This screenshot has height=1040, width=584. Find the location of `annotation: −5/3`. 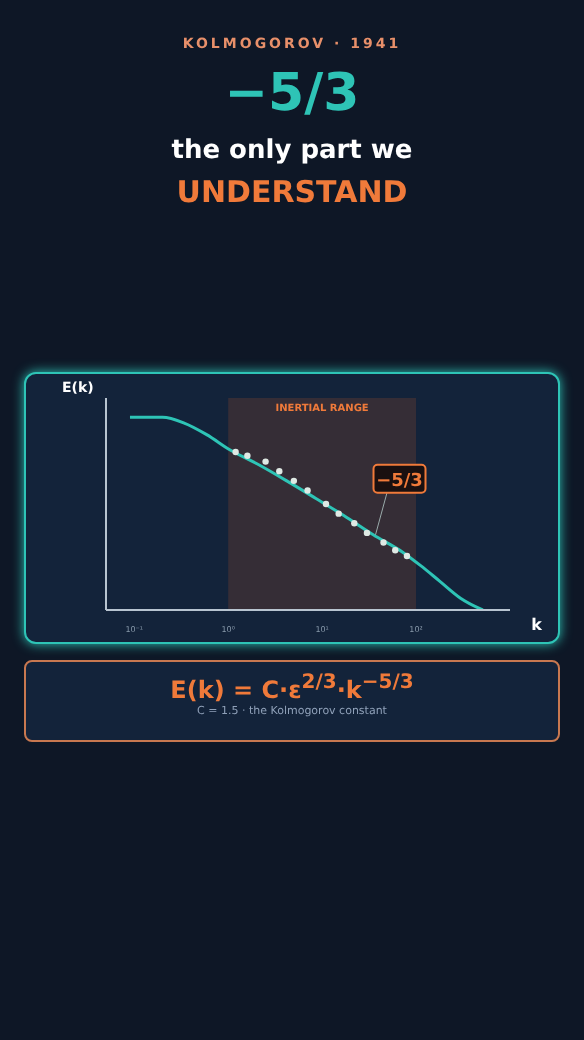

annotation: −5/3 is located at coordinates (399, 481).